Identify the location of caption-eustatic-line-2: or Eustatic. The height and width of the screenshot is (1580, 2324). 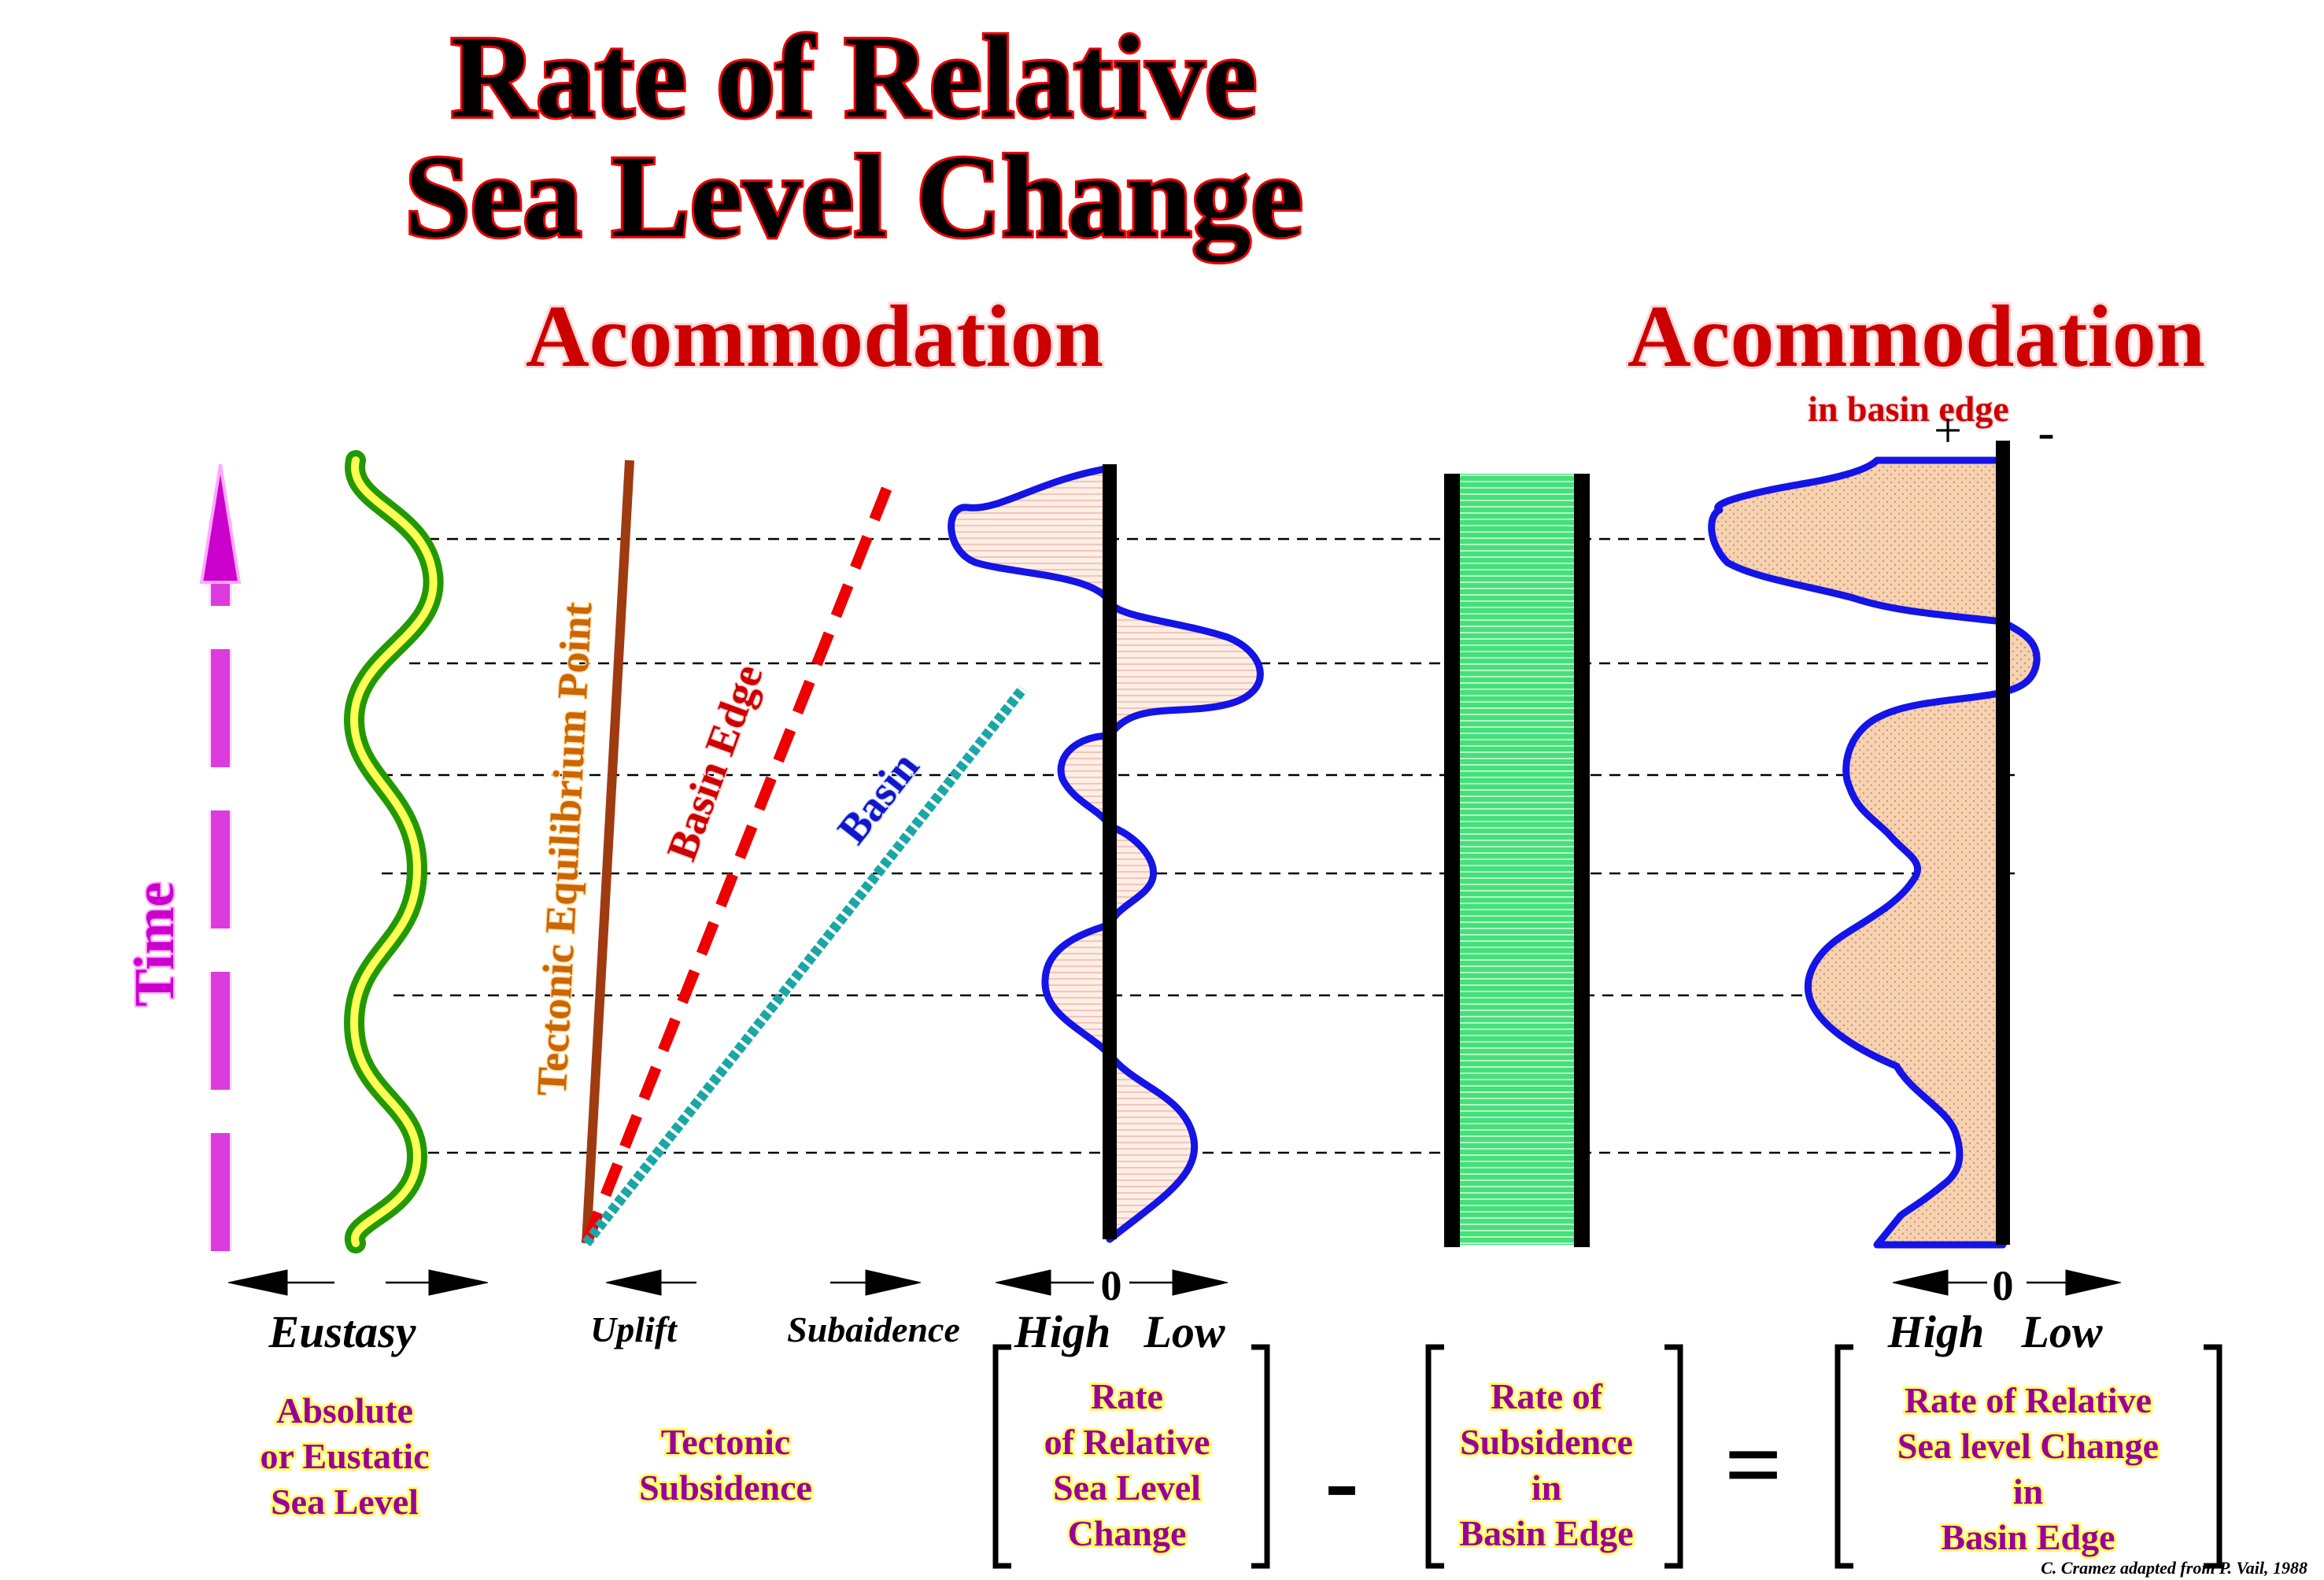
(344, 1456).